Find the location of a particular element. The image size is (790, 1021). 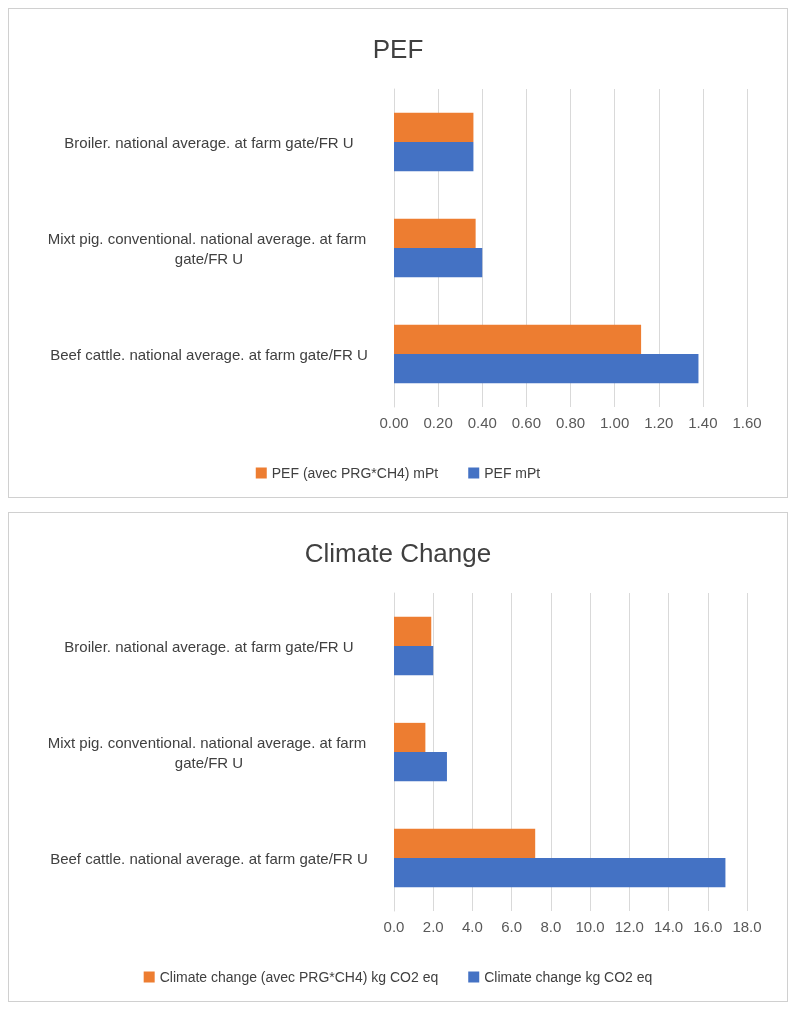

x-tick-label: 0.00 is located at coordinates (394, 422).